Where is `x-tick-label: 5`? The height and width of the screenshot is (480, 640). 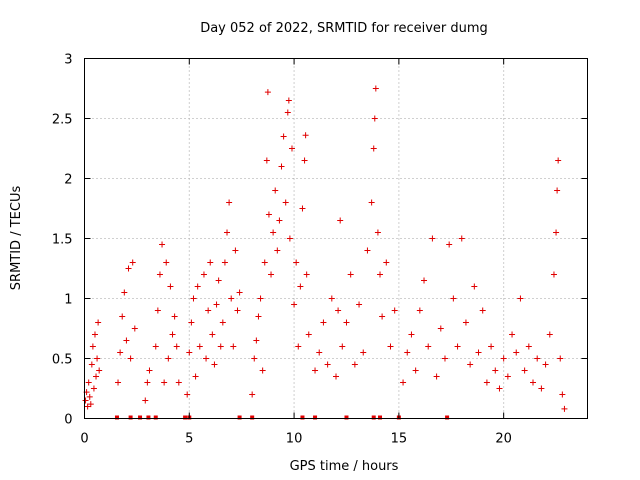 x-tick-label: 5 is located at coordinates (189, 439).